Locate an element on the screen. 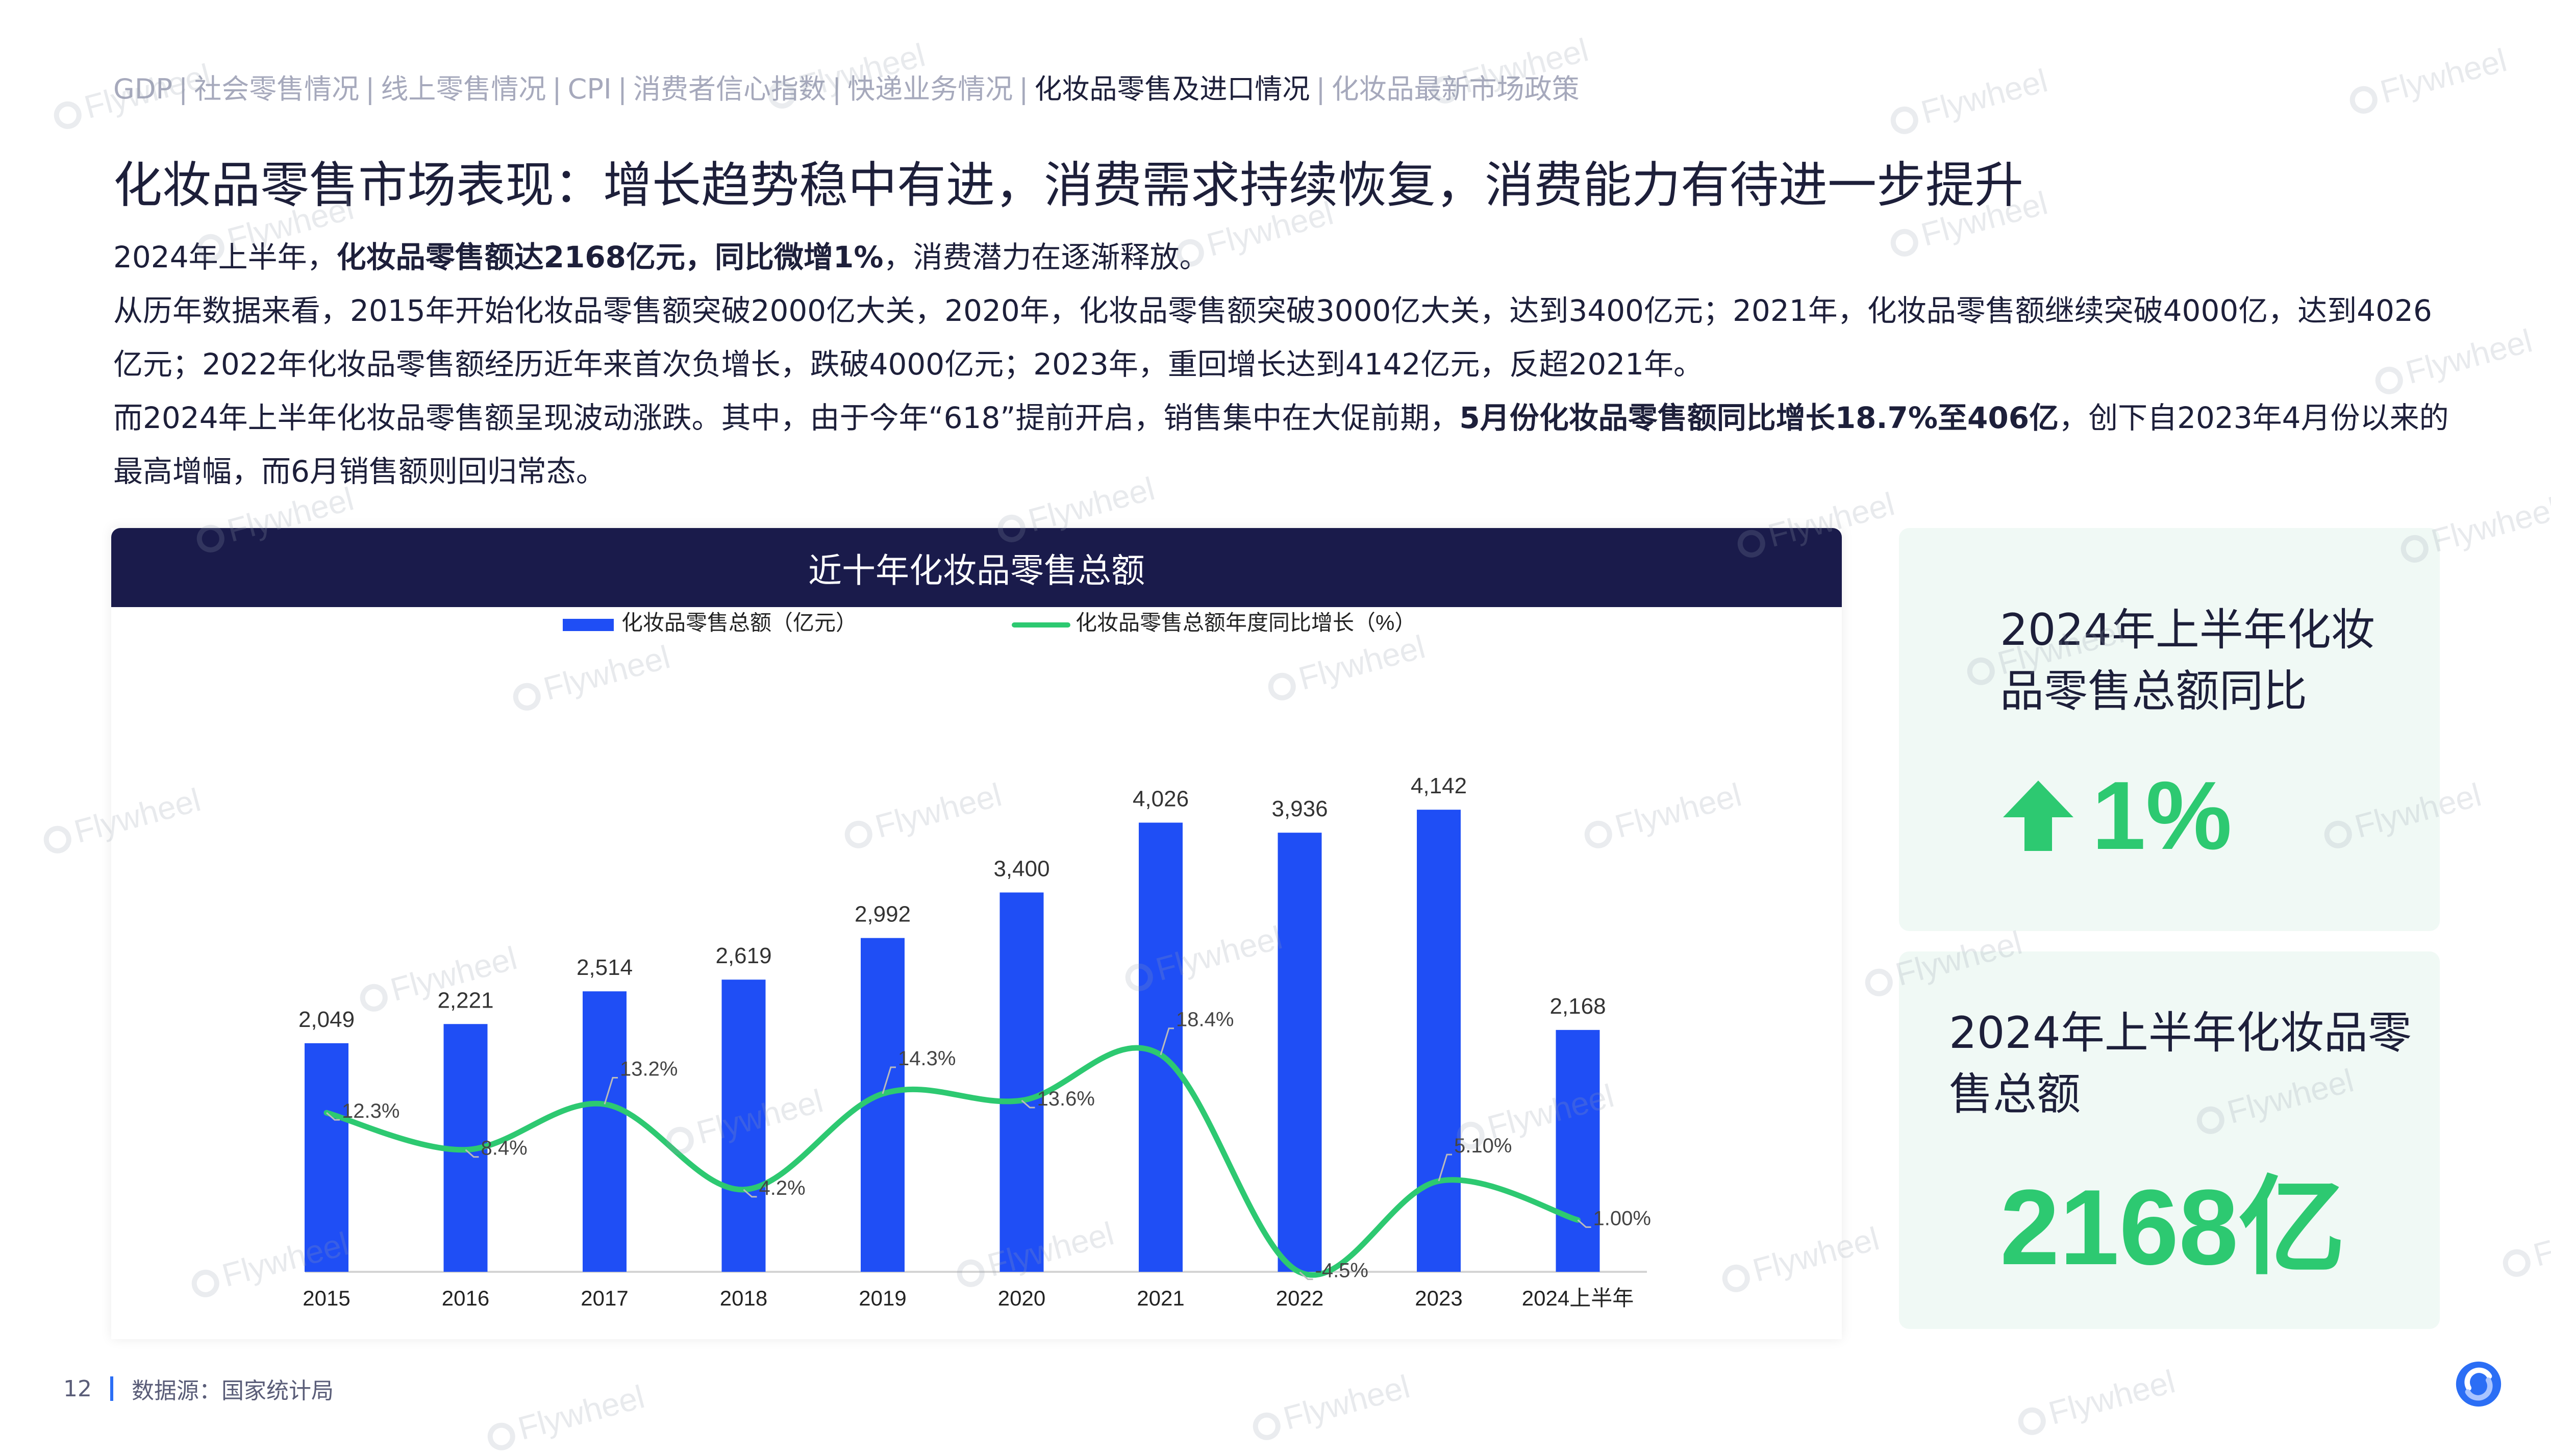 Image resolution: width=2551 pixels, height=1456 pixels. nav-item: CPI is located at coordinates (589, 89).